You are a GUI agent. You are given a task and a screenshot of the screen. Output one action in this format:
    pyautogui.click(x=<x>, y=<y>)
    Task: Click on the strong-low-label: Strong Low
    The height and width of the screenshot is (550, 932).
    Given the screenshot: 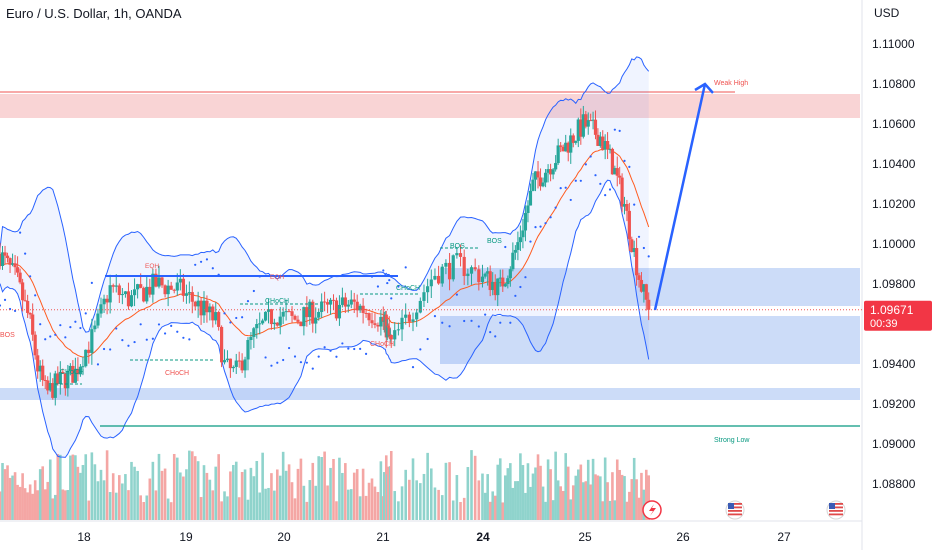 What is the action you would take?
    pyautogui.click(x=732, y=440)
    